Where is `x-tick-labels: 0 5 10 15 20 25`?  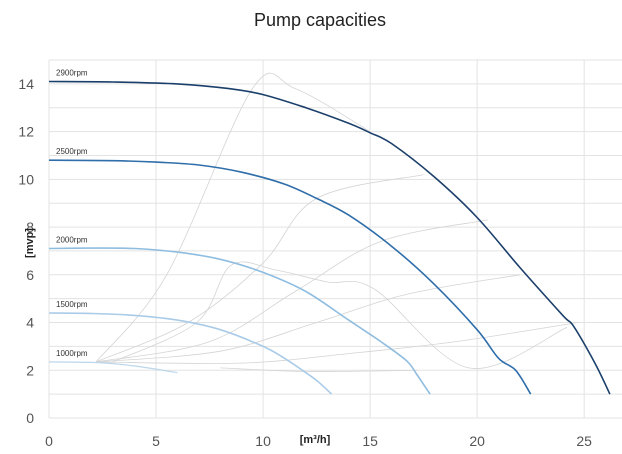
x-tick-labels: 0 5 10 15 20 25 is located at coordinates (318, 441).